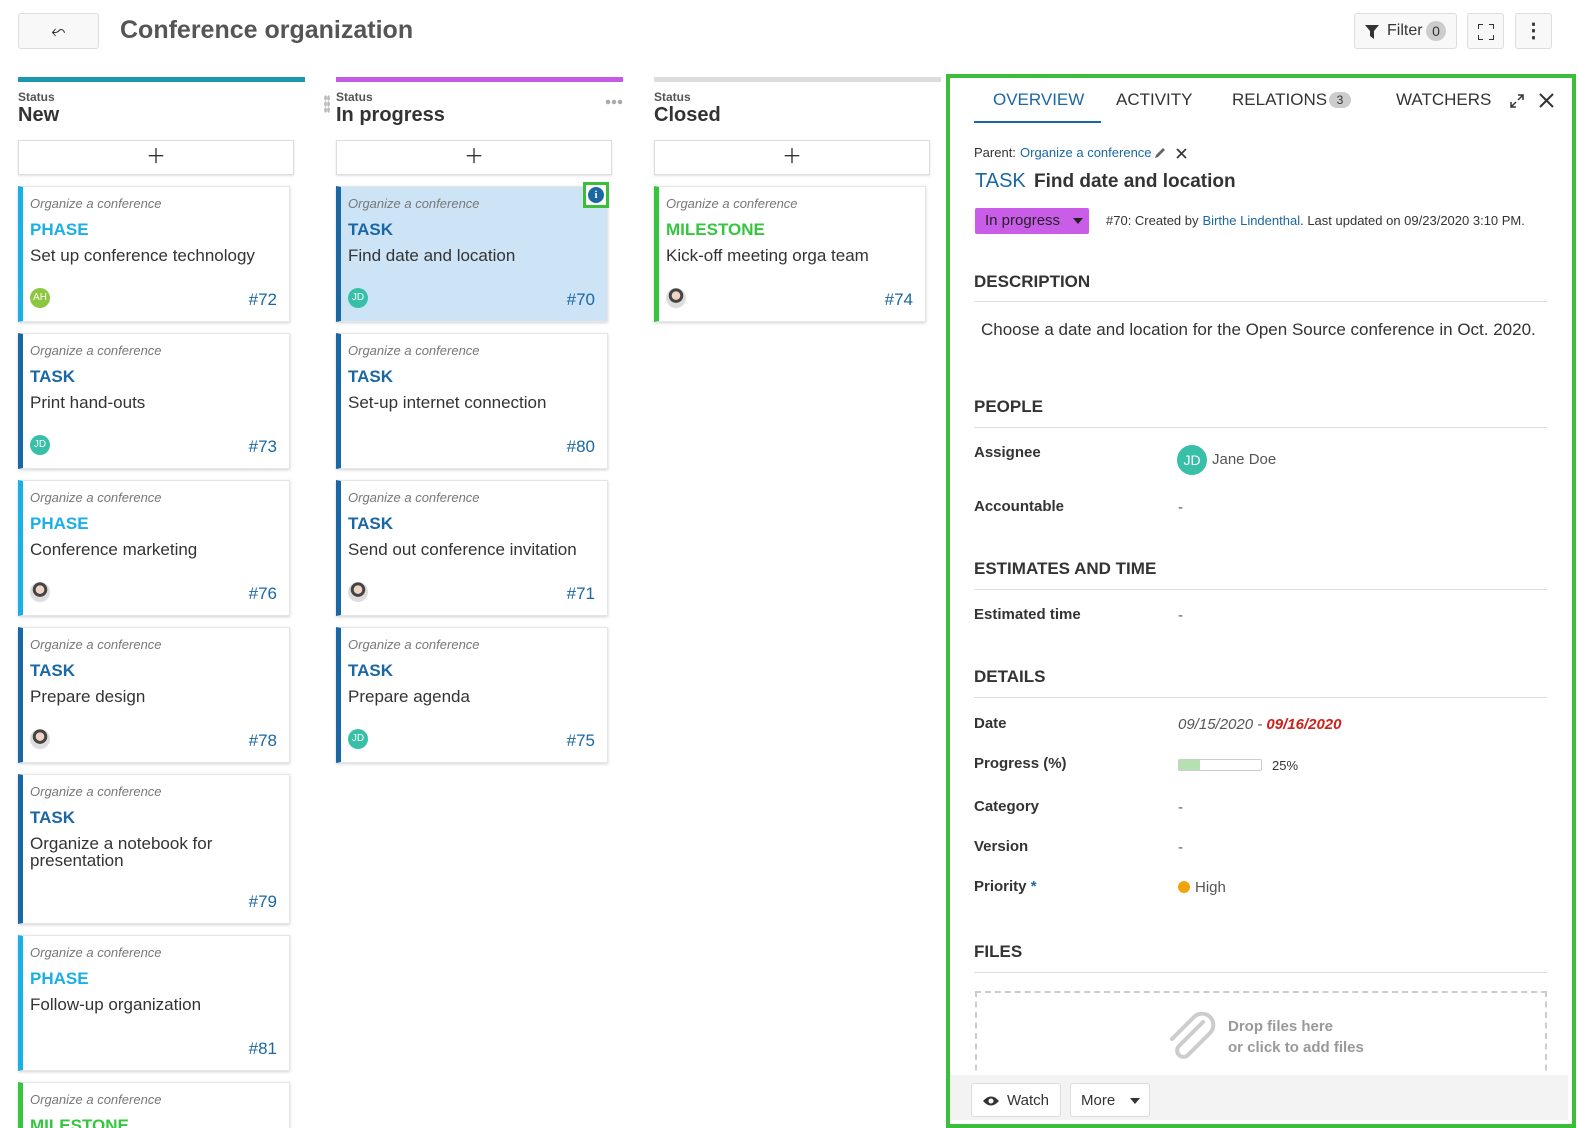  I want to click on filter-button: Filter 0, so click(1405, 31).